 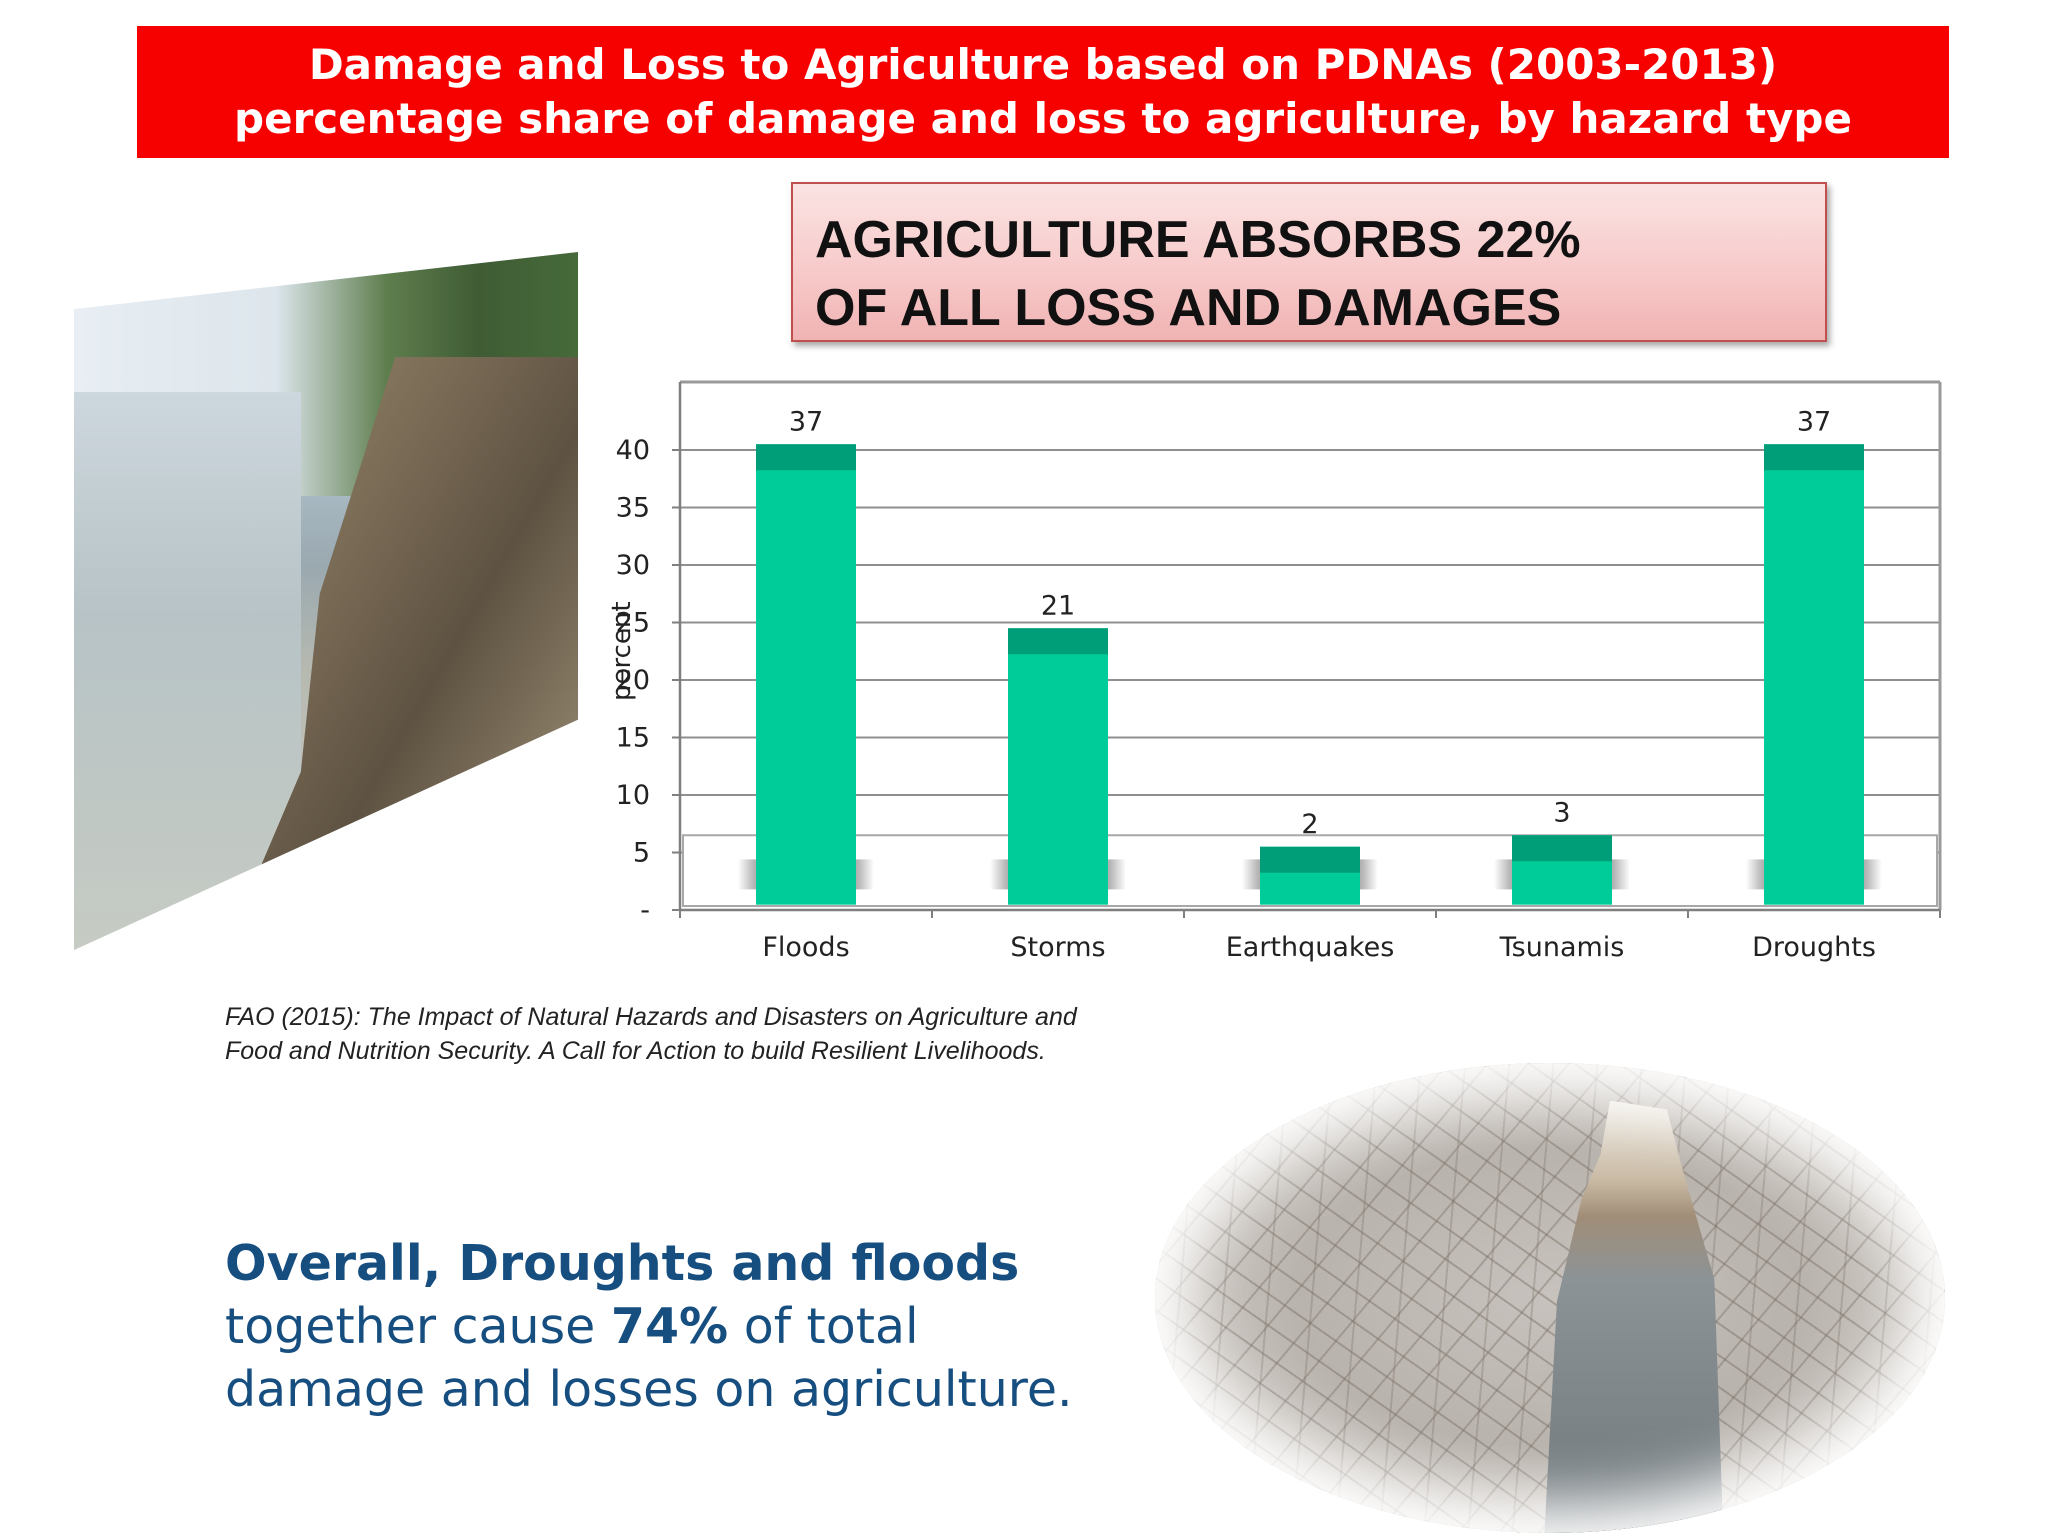 What do you see at coordinates (622, 651) in the screenshot?
I see `y-axis-title: percent` at bounding box center [622, 651].